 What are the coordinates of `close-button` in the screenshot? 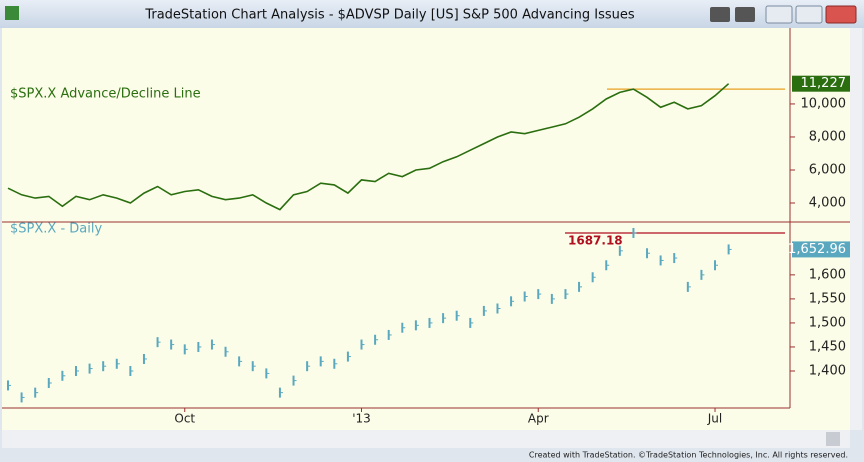 It's located at (841, 14).